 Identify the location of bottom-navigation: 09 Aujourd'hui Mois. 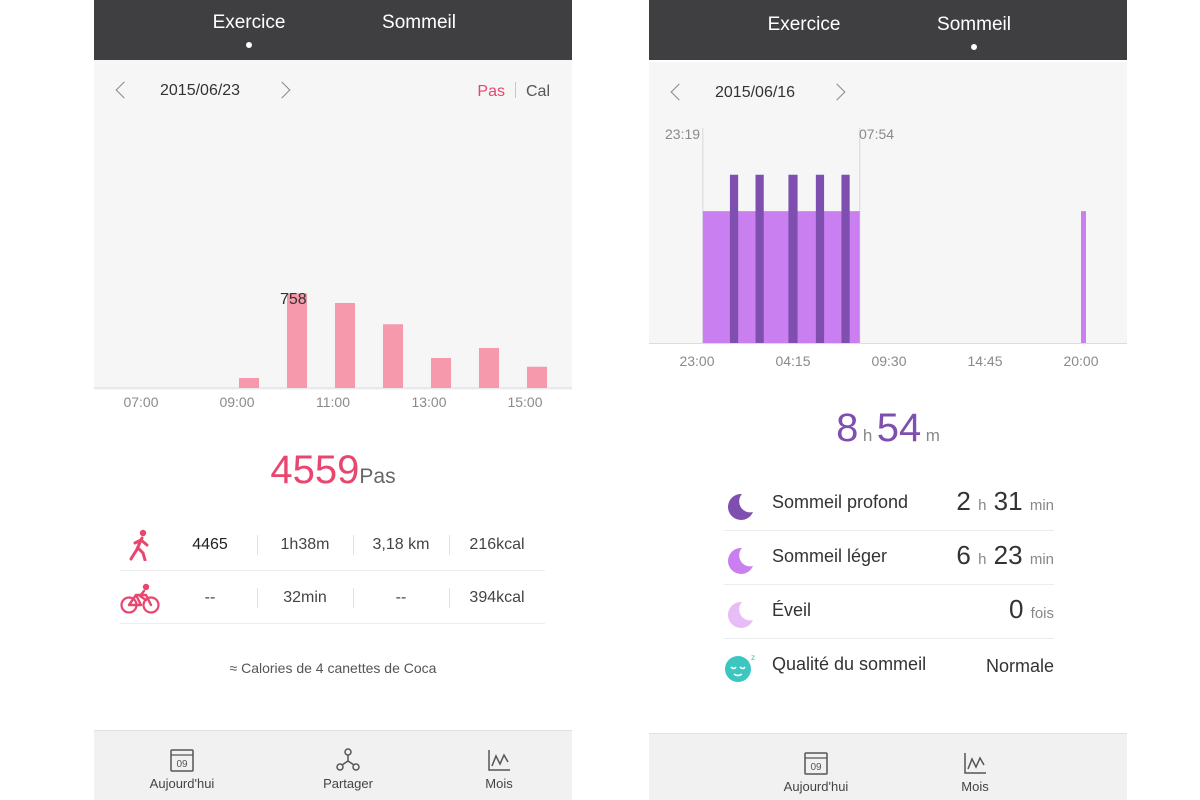
(888, 766).